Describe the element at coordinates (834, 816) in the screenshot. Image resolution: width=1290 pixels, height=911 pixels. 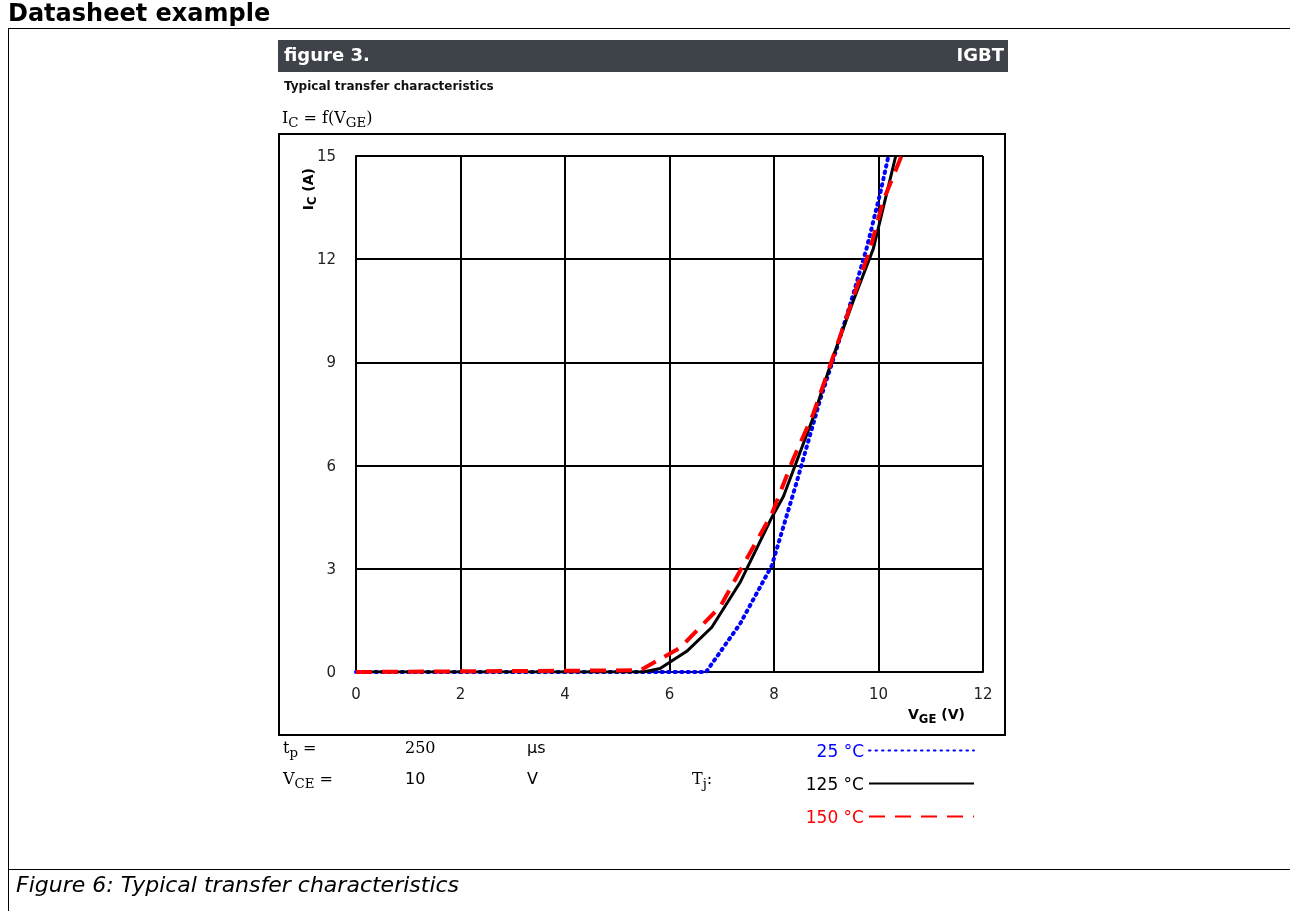
I see `text: 150 °C` at that location.